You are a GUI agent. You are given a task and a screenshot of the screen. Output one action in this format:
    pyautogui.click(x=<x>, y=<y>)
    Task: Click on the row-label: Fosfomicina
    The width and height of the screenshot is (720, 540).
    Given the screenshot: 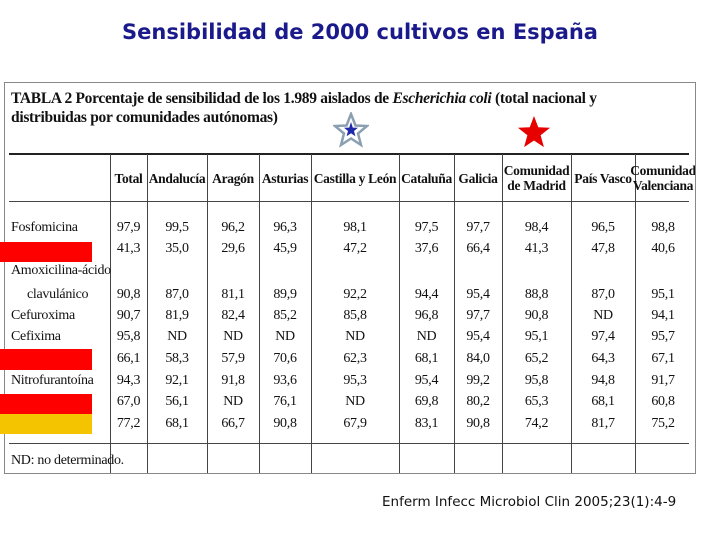 What is the action you would take?
    pyautogui.click(x=44, y=227)
    